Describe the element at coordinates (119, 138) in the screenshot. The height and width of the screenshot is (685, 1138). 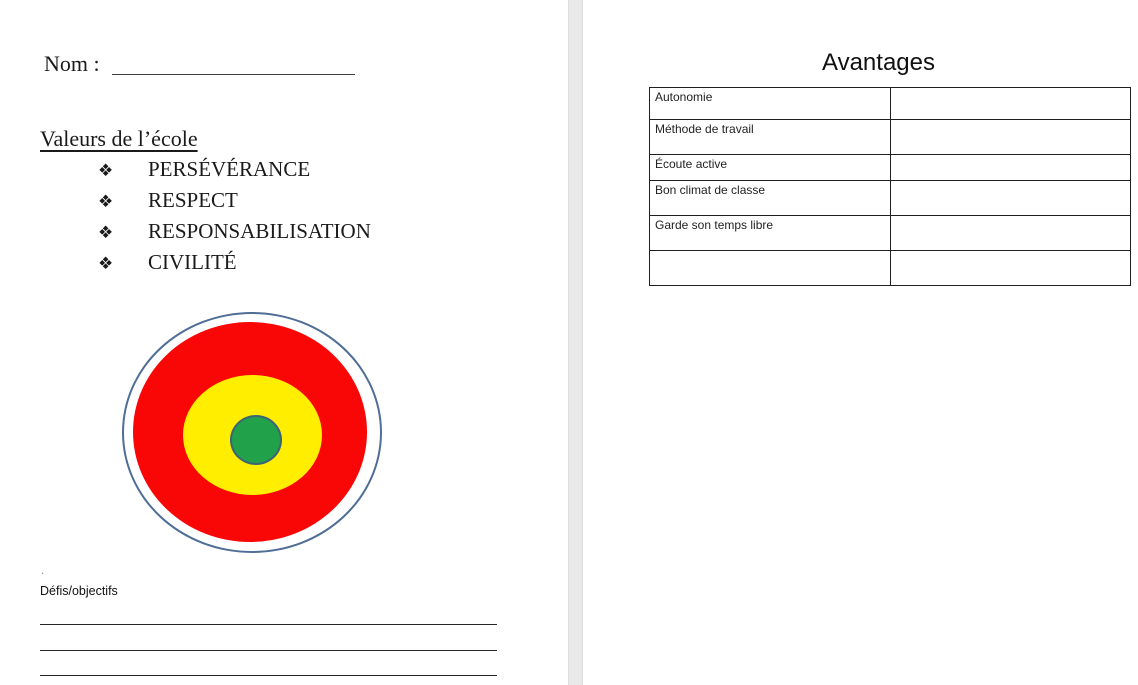
I see `values-heading: Valeurs de l’école` at that location.